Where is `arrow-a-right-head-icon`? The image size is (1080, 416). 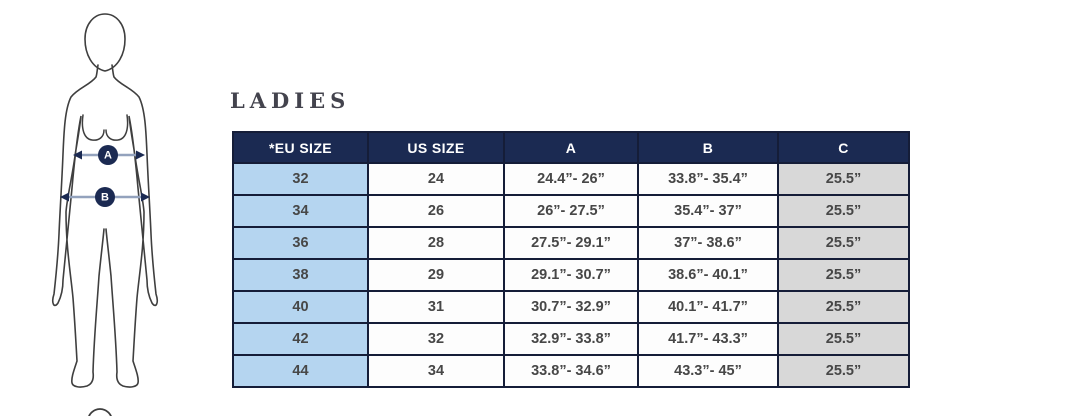
arrow-a-right-head-icon is located at coordinates (140, 155).